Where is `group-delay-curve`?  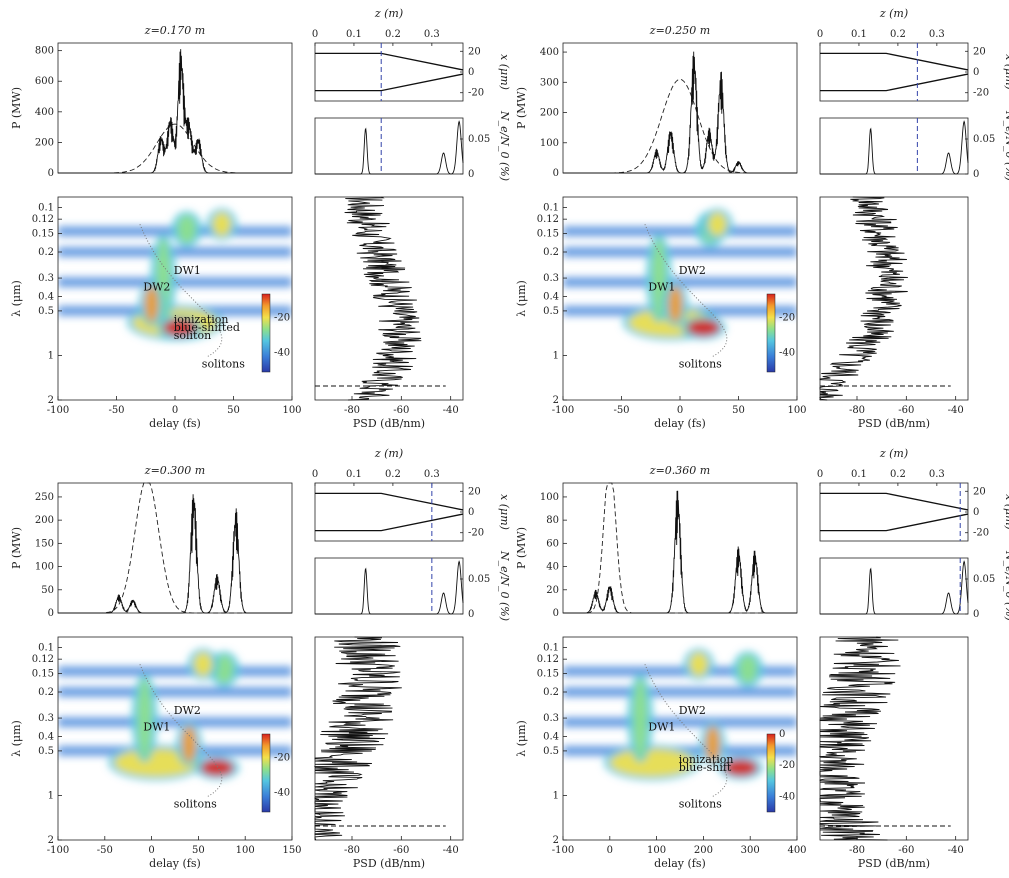 group-delay-curve is located at coordinates (181, 731).